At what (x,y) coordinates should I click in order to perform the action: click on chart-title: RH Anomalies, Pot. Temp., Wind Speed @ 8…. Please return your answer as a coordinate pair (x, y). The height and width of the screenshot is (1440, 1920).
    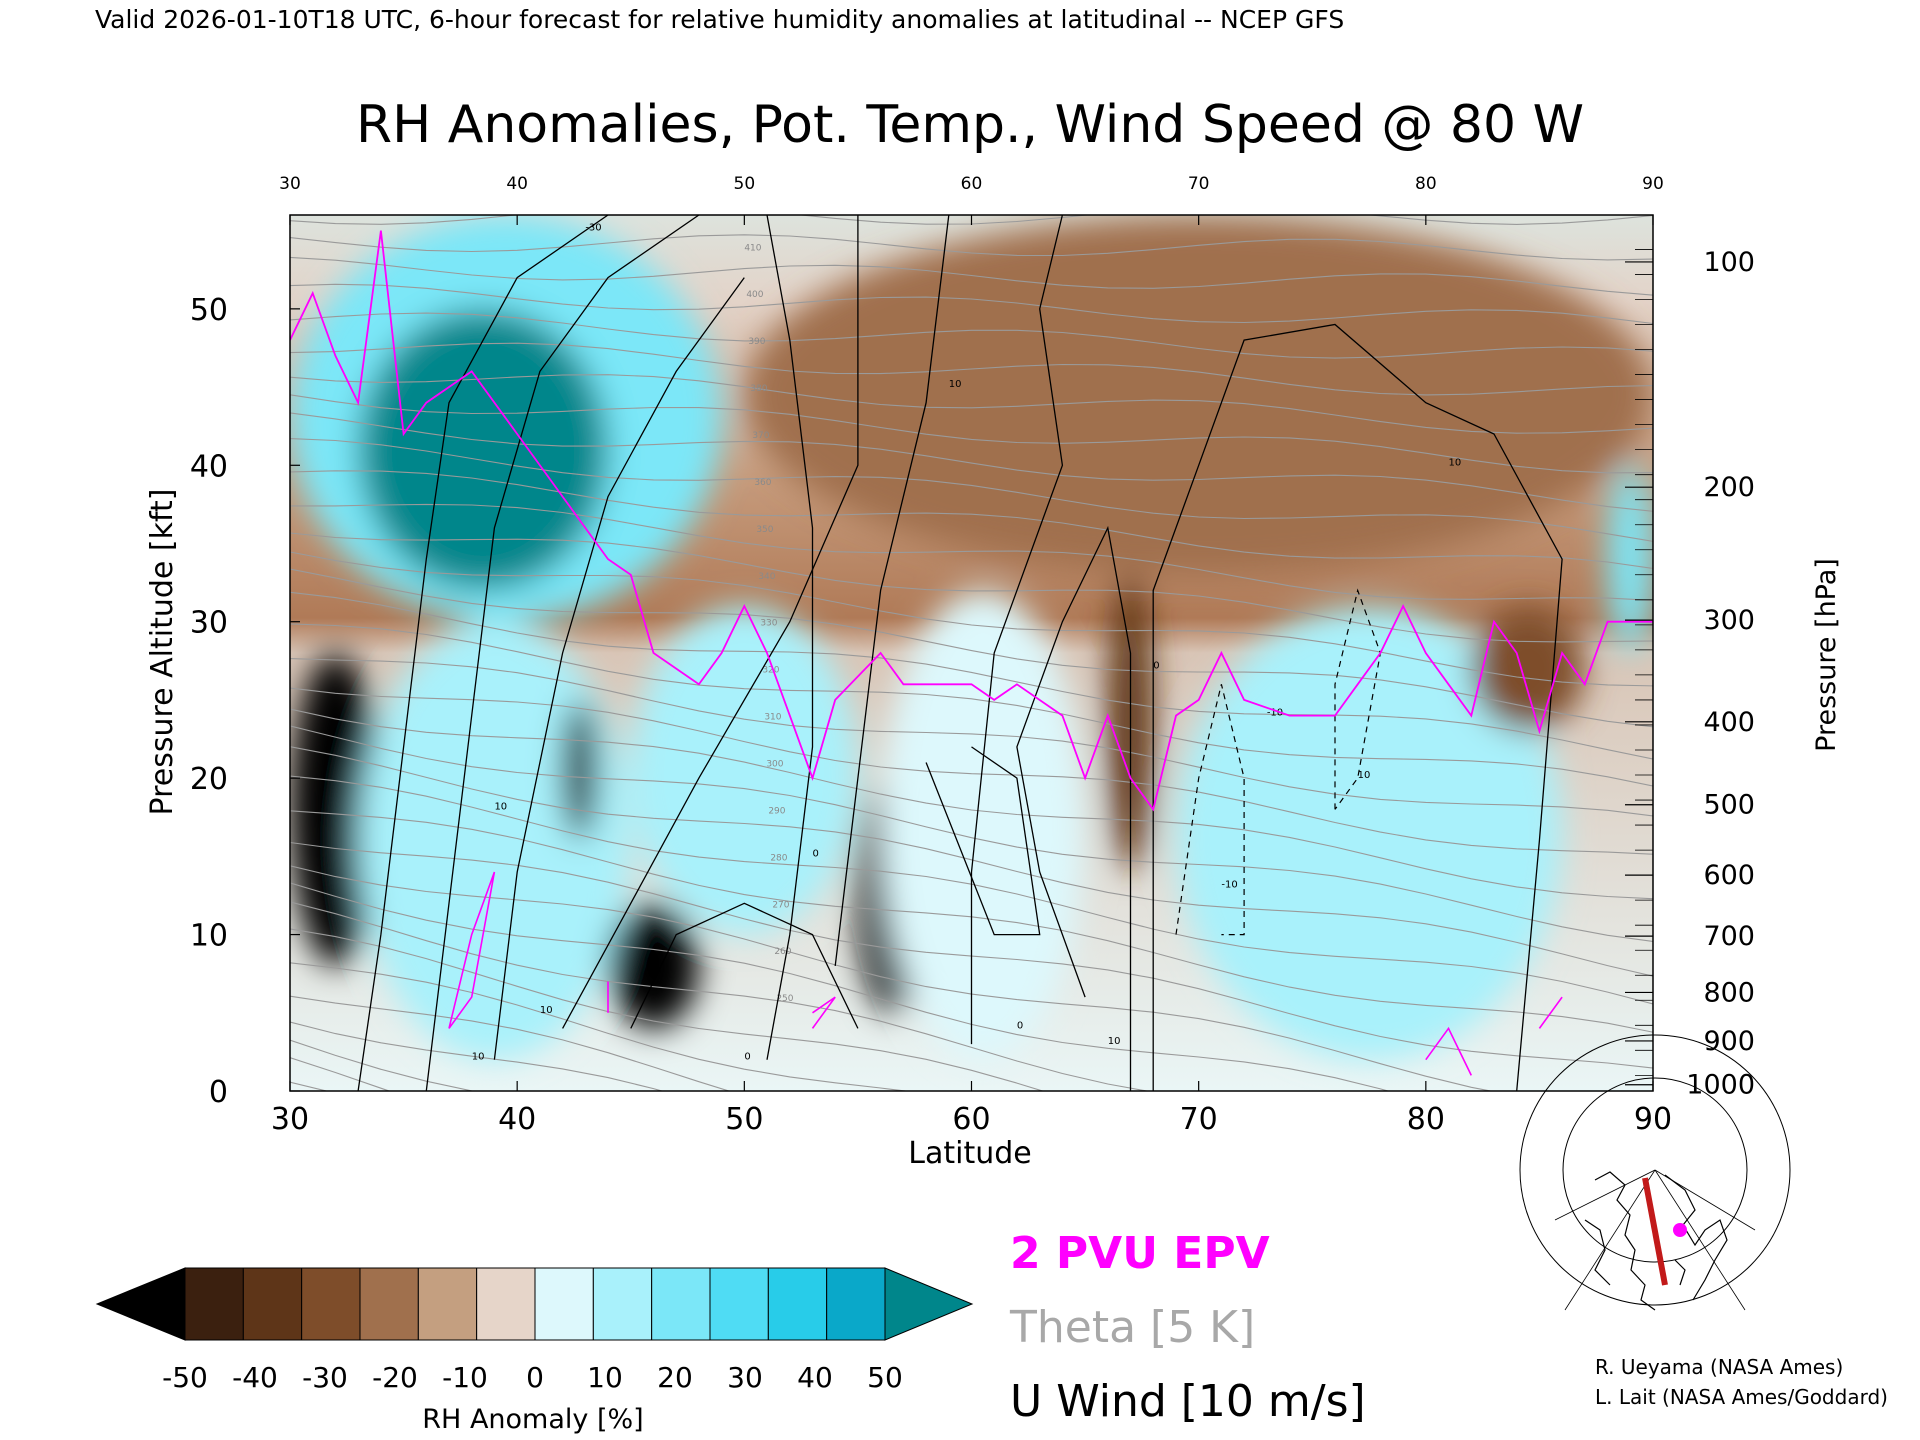
    Looking at the image, I should click on (970, 125).